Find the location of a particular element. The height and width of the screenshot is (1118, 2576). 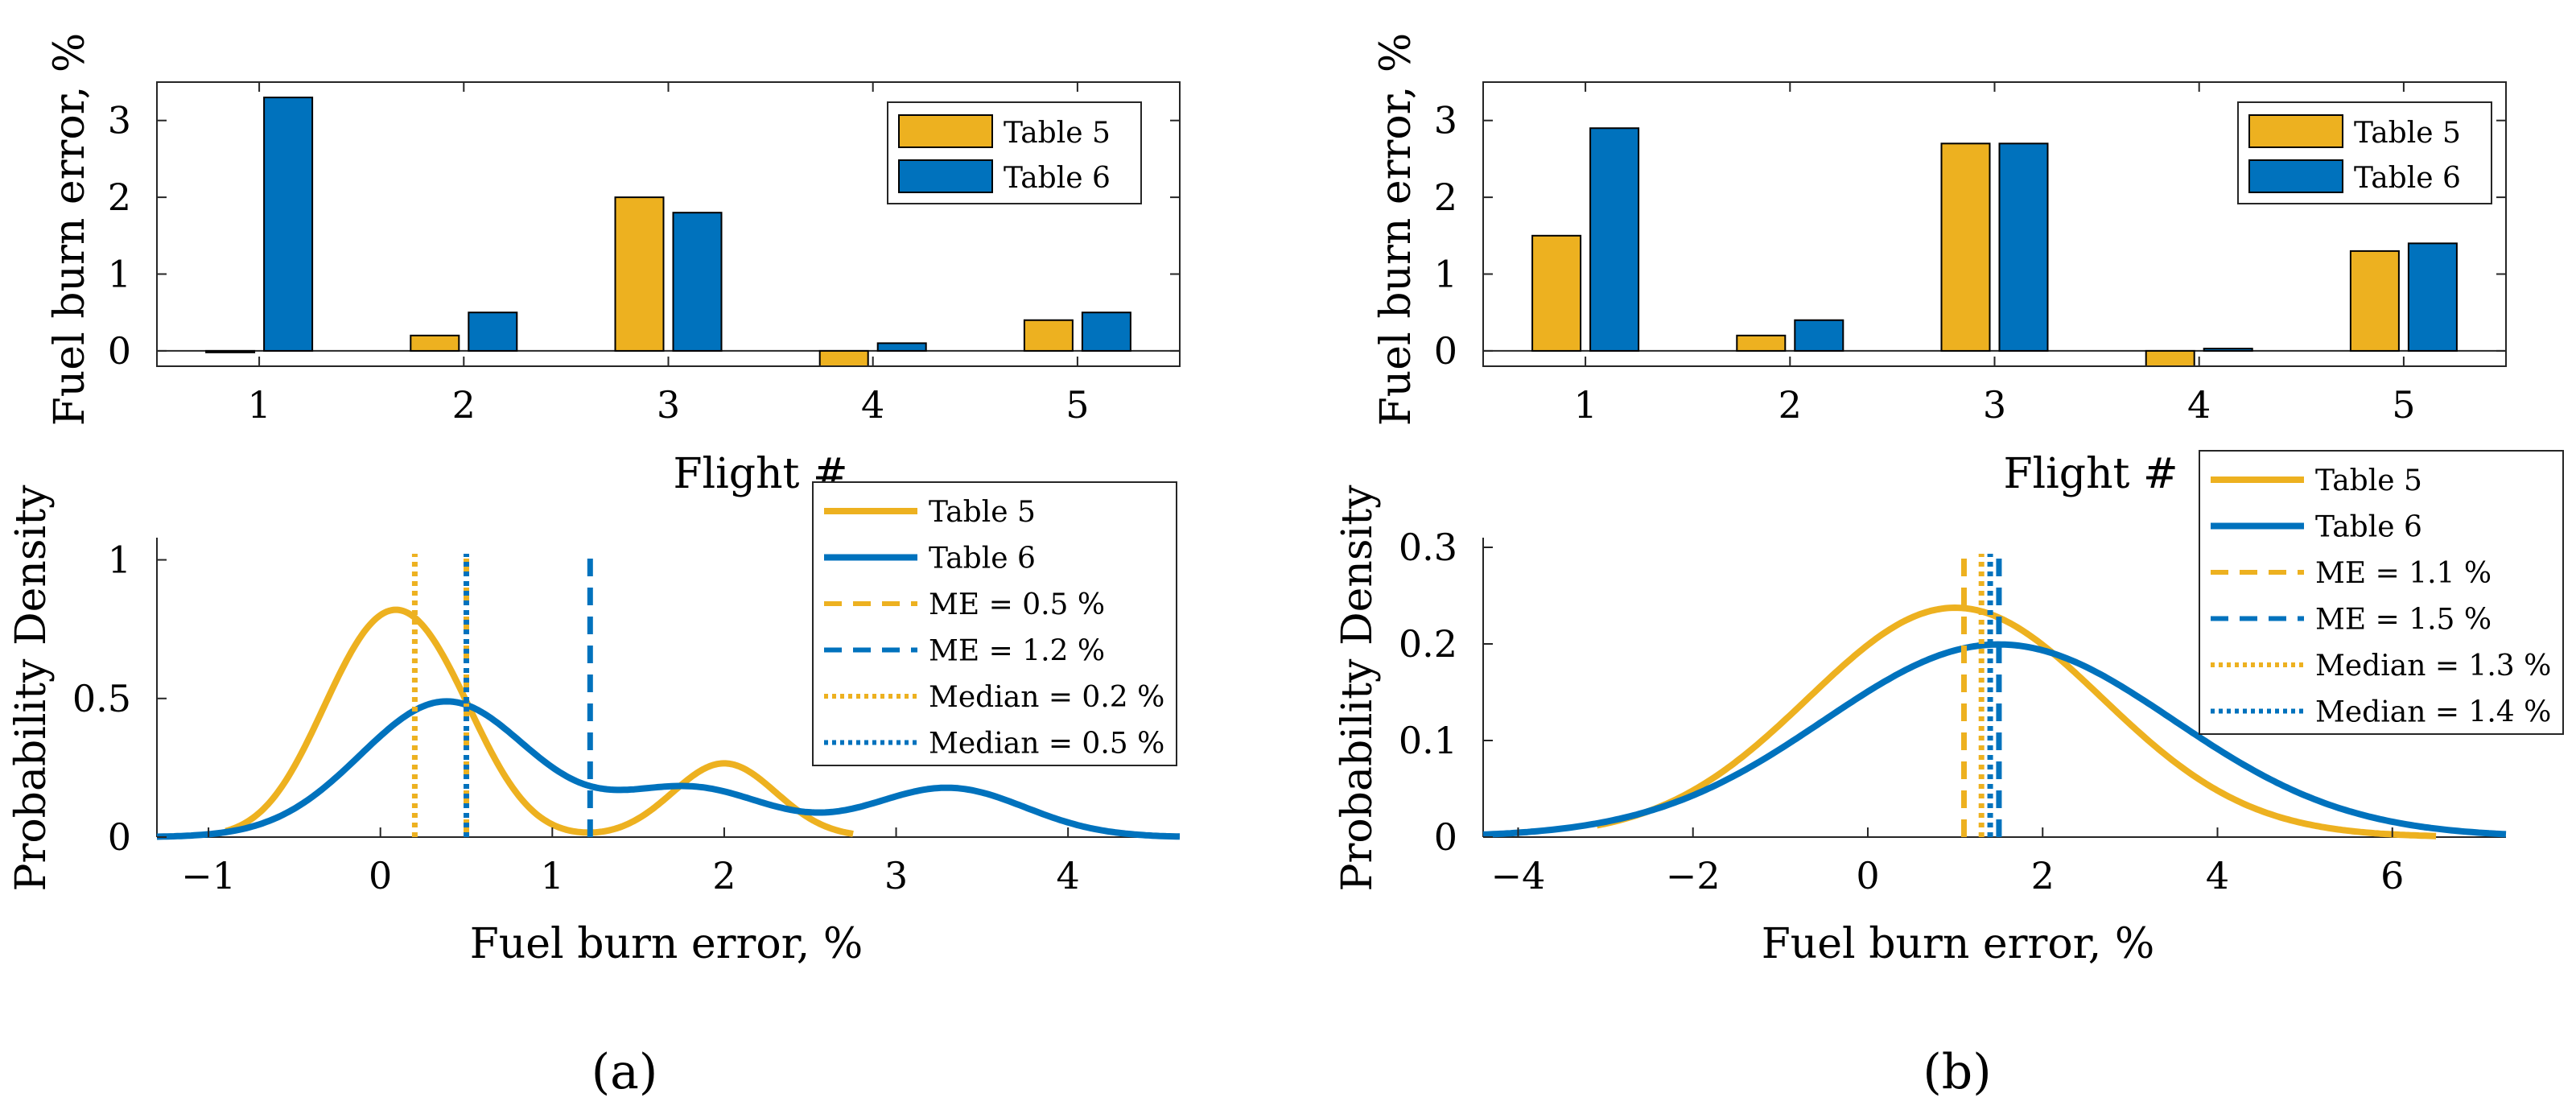

legend-label: ME = 1.5 % is located at coordinates (2403, 620).